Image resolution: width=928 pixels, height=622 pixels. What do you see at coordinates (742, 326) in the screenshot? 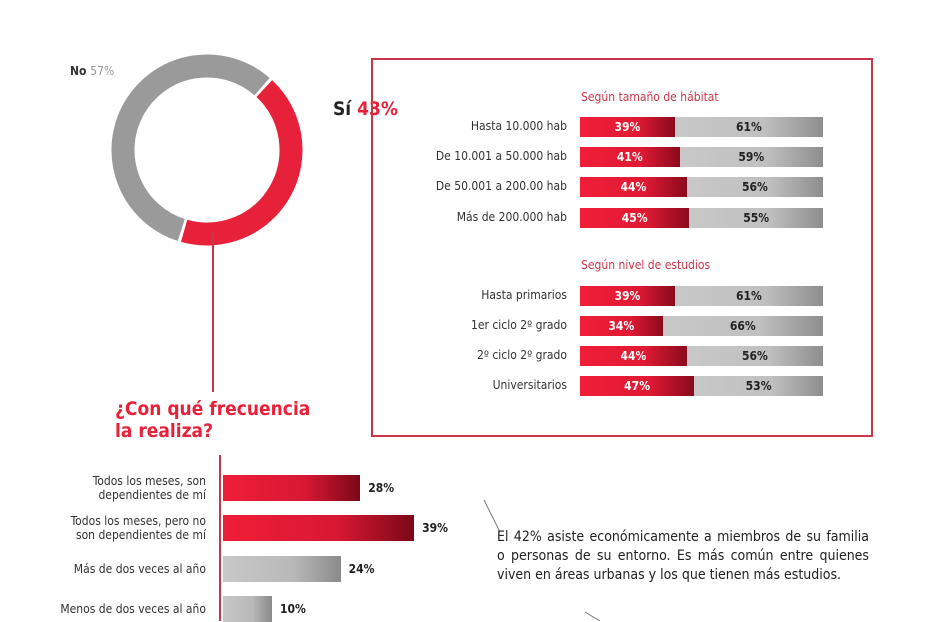
I see `bar-segment-no: 66%` at bounding box center [742, 326].